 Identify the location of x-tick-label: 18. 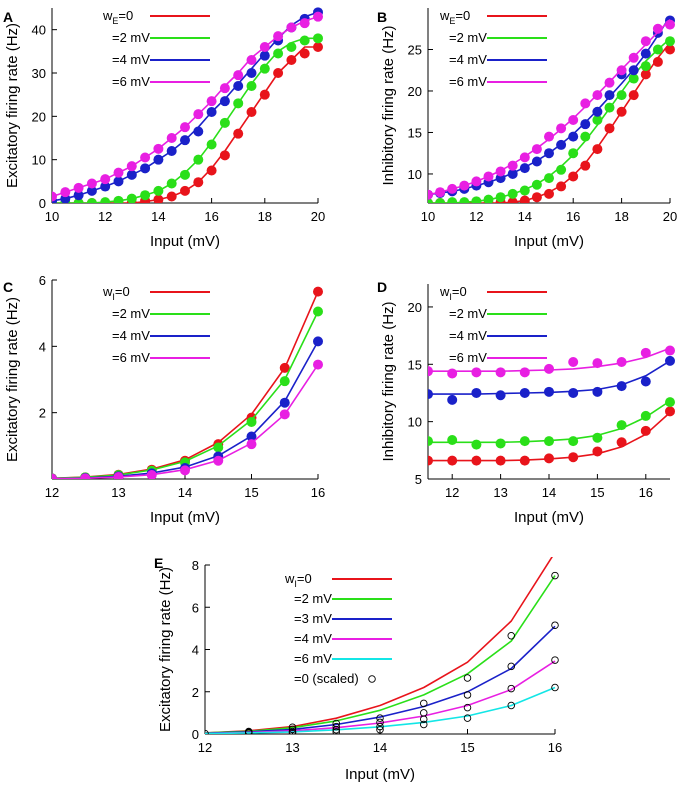
(621, 216).